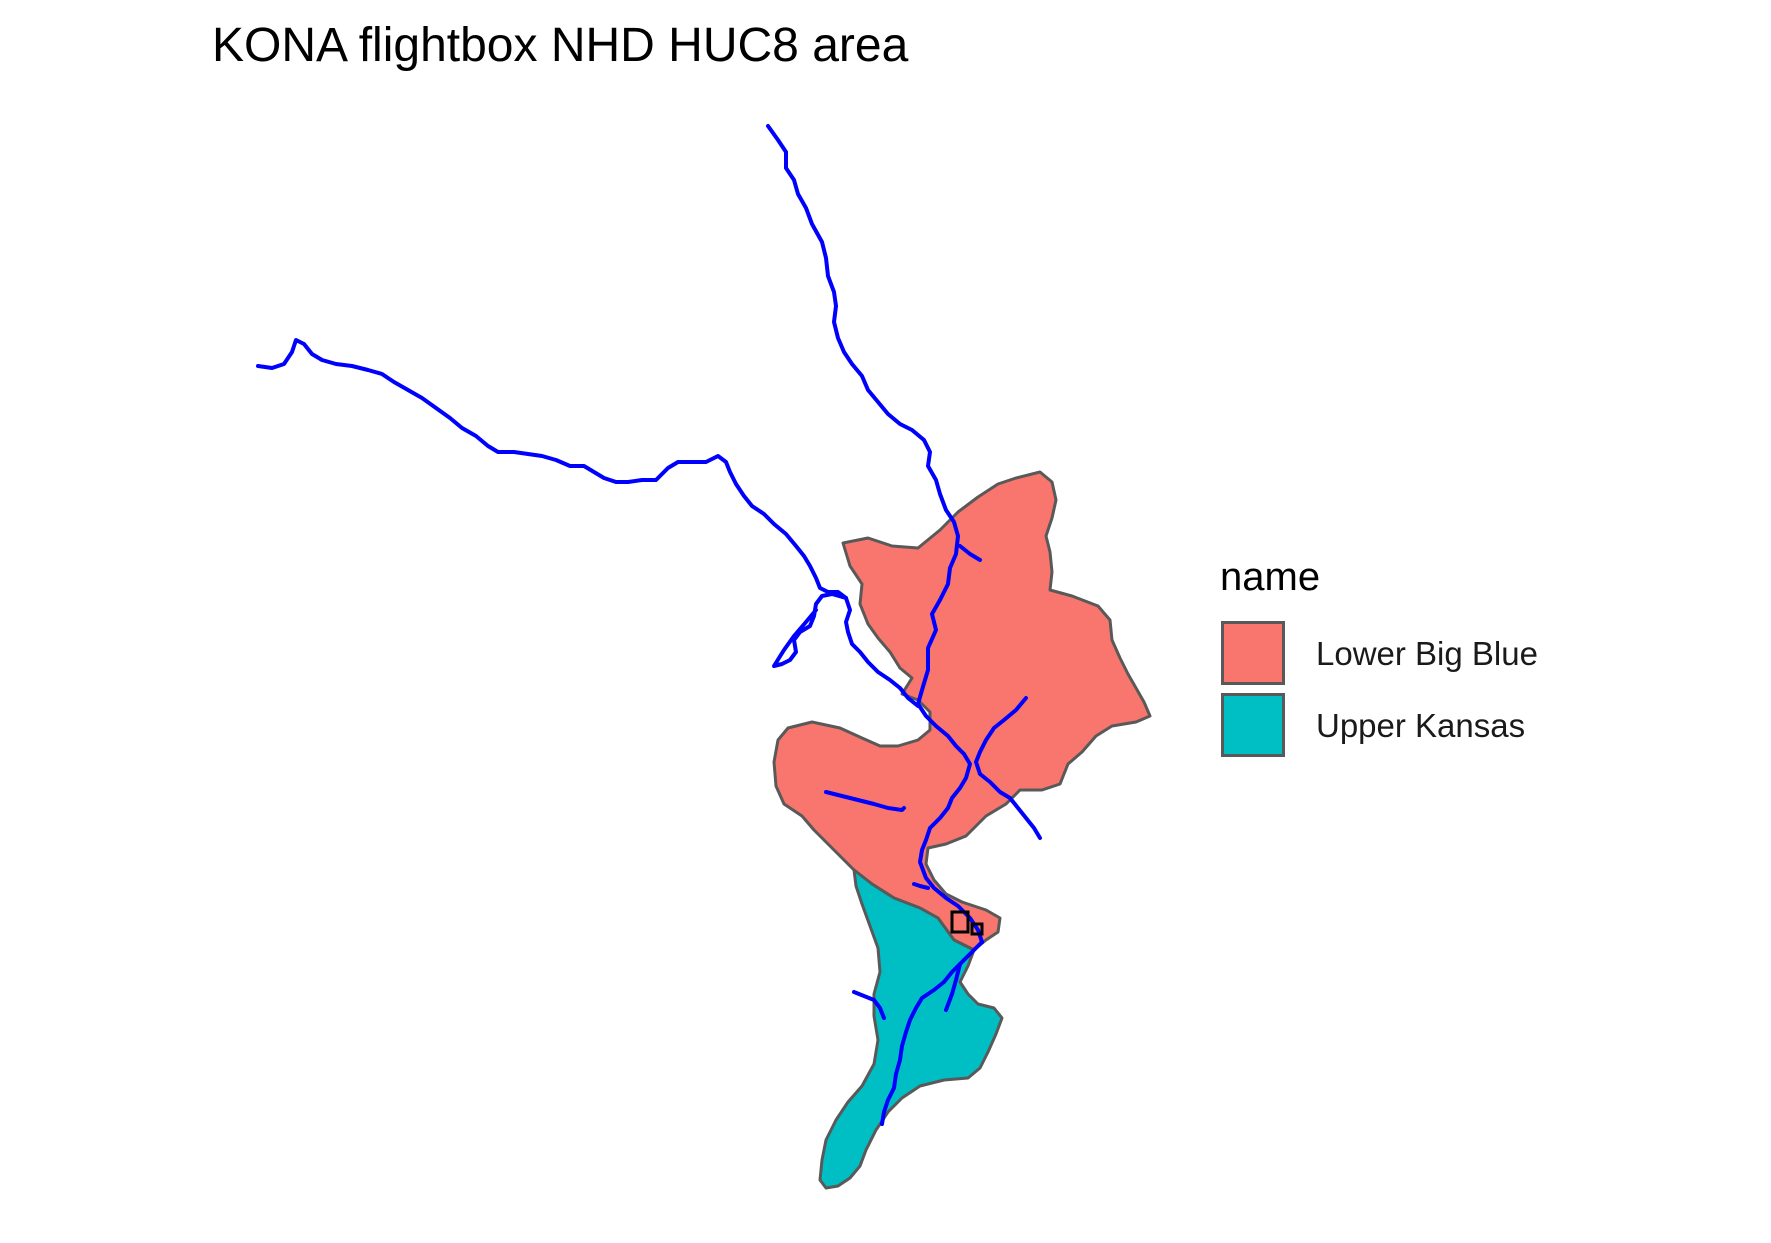 The width and height of the screenshot is (1771, 1243). I want to click on legend-label-lower-big-blue: Lower Big Blue, so click(1427, 653).